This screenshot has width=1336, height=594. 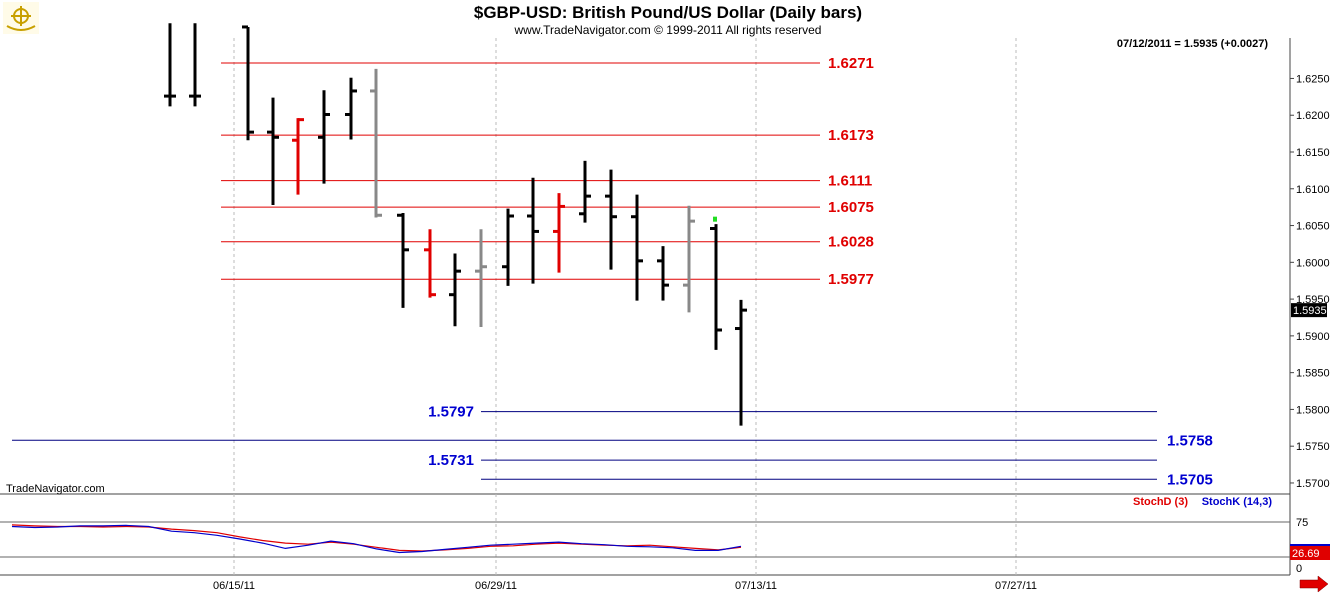 I want to click on last-price-label: 1.5935, so click(x=1310, y=311).